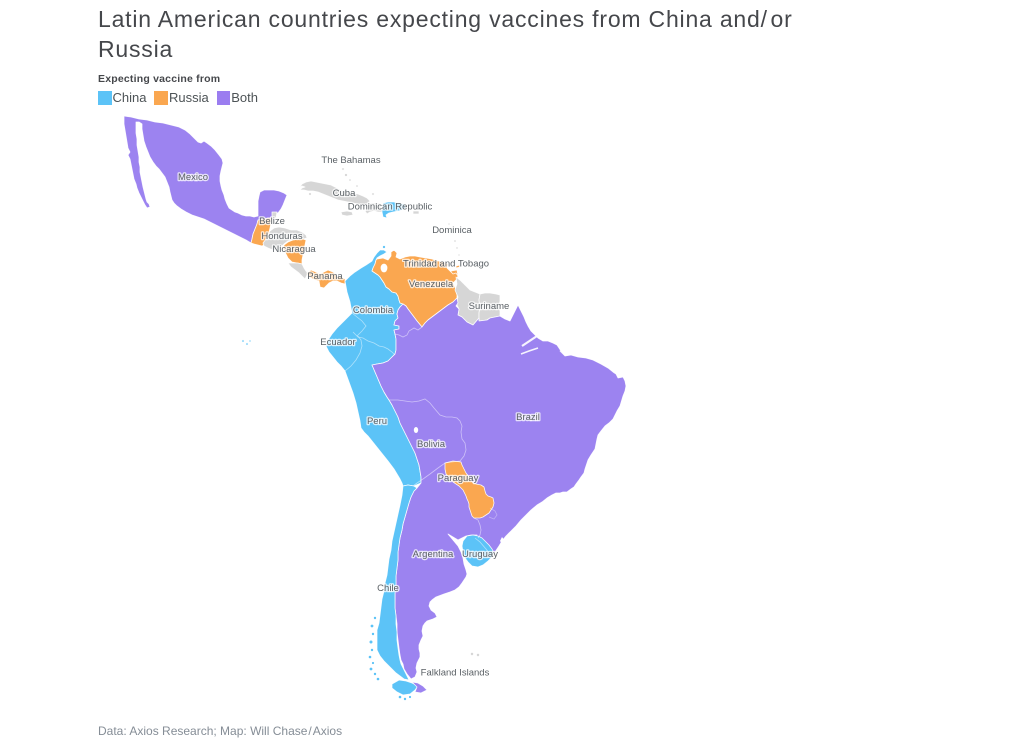 Image resolution: width=1024 pixels, height=752 pixels. I want to click on svg-text: Paraguay, so click(458, 478).